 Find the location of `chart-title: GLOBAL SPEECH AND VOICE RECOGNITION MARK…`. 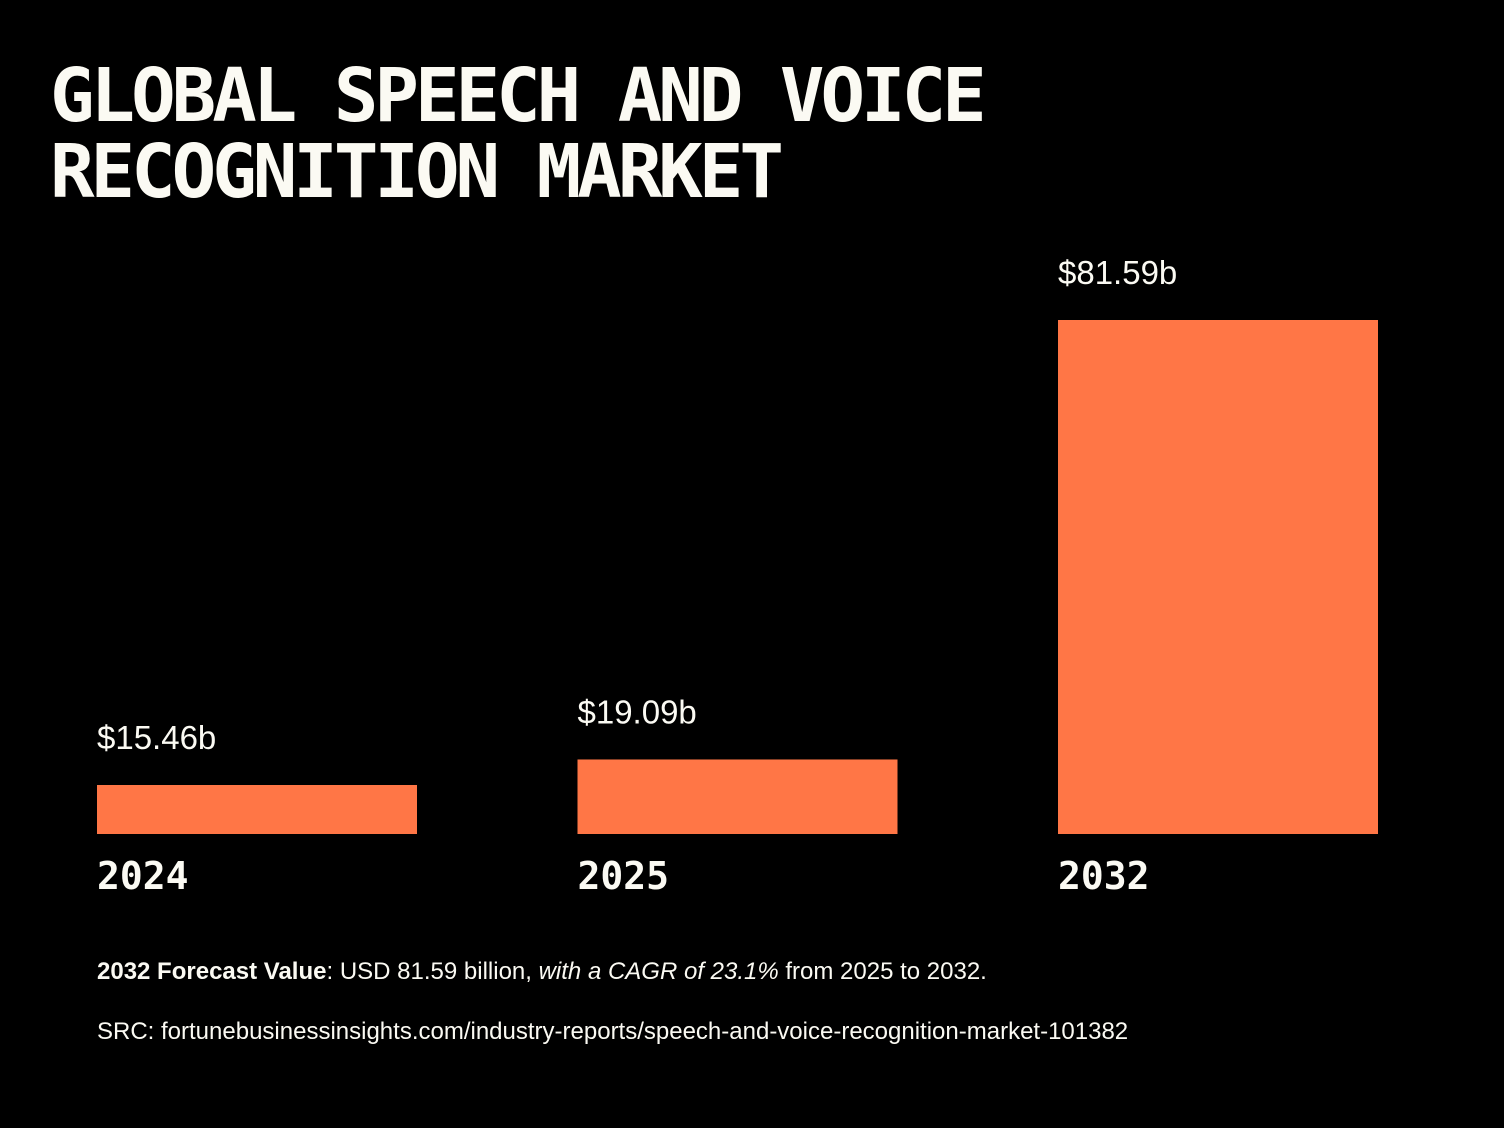

chart-title: GLOBAL SPEECH AND VOICE RECOGNITION MARK… is located at coordinates (518, 134).